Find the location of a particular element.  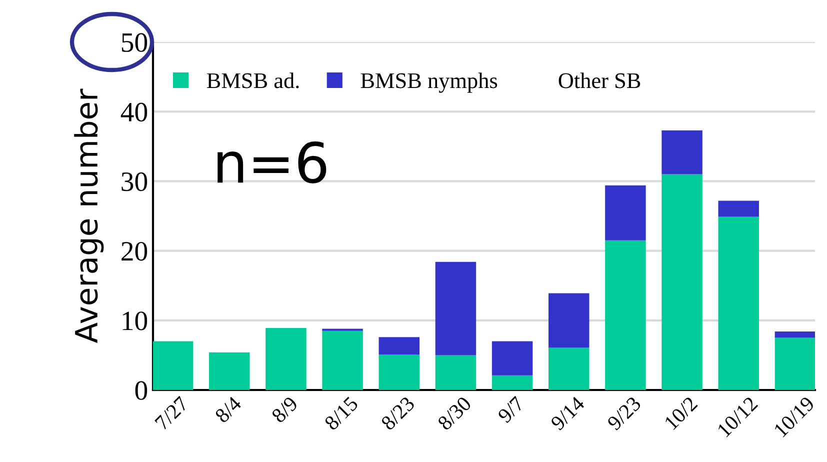

annotation: n=6 is located at coordinates (272, 162).